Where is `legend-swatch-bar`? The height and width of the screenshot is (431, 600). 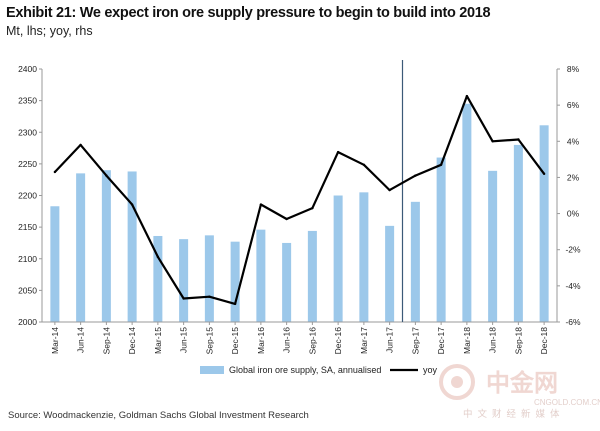
legend-swatch-bar is located at coordinates (212, 370).